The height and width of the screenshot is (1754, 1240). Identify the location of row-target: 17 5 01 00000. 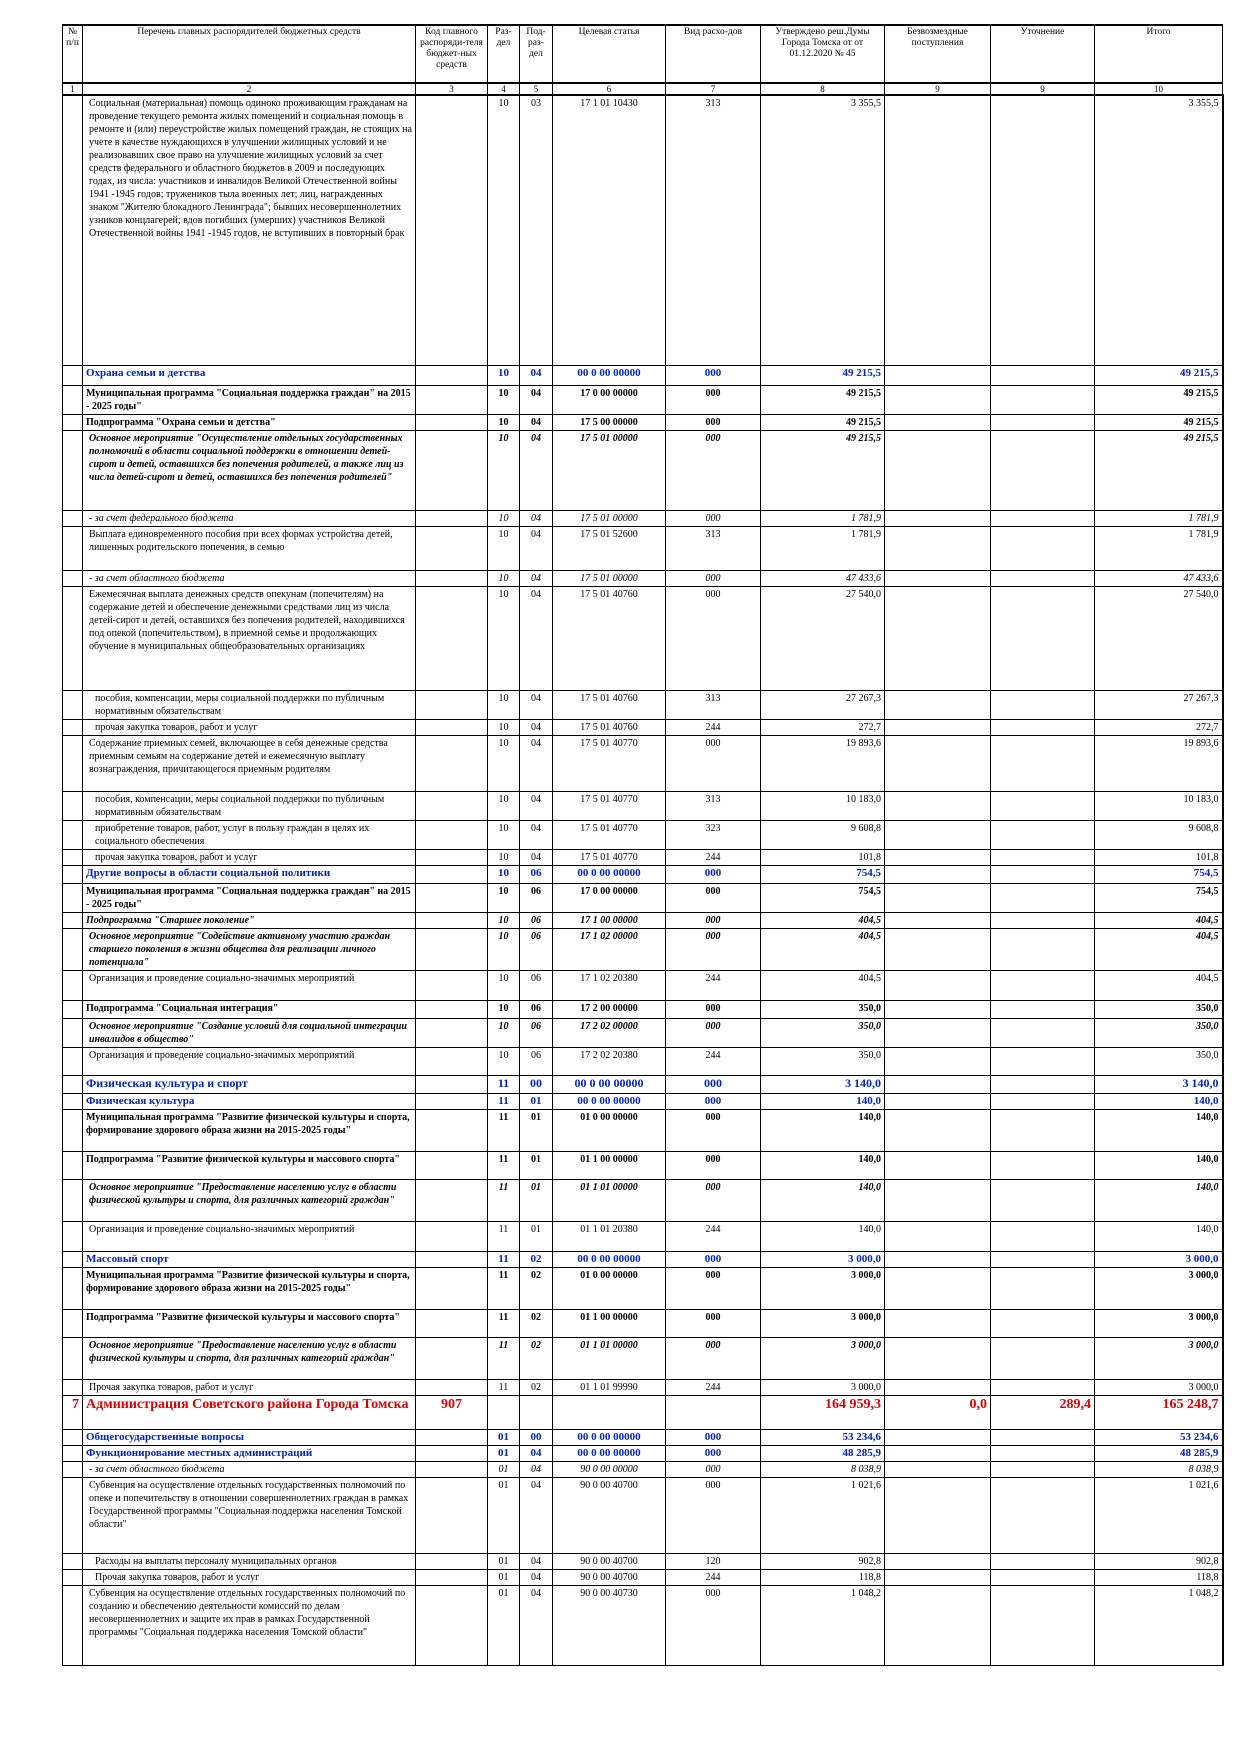
(609, 578).